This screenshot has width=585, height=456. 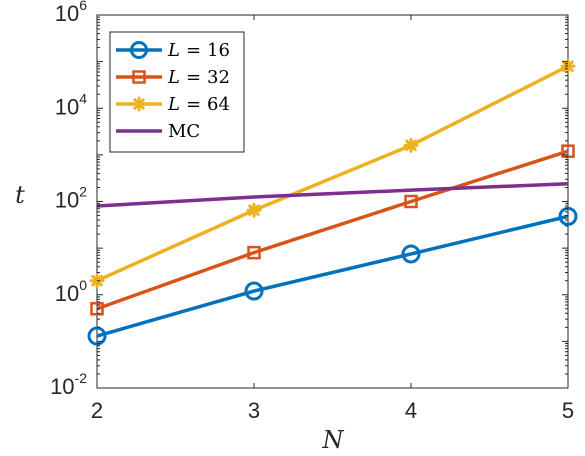 I want to click on legend-label: L = 32, so click(x=198, y=77).